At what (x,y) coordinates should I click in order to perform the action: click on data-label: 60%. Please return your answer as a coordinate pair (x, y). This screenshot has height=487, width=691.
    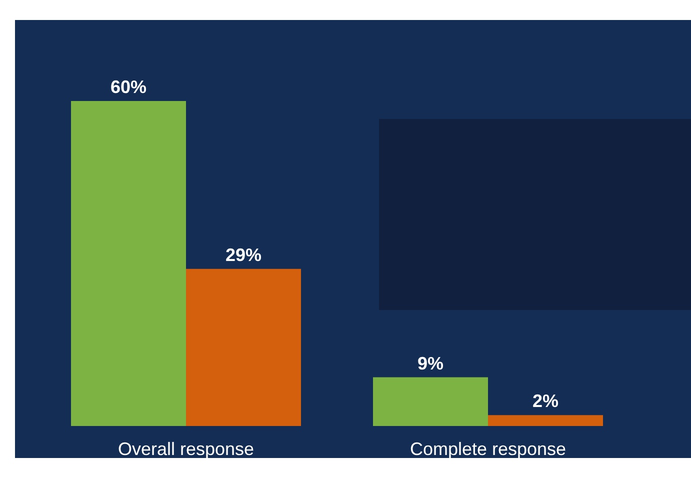
    Looking at the image, I should click on (128, 87).